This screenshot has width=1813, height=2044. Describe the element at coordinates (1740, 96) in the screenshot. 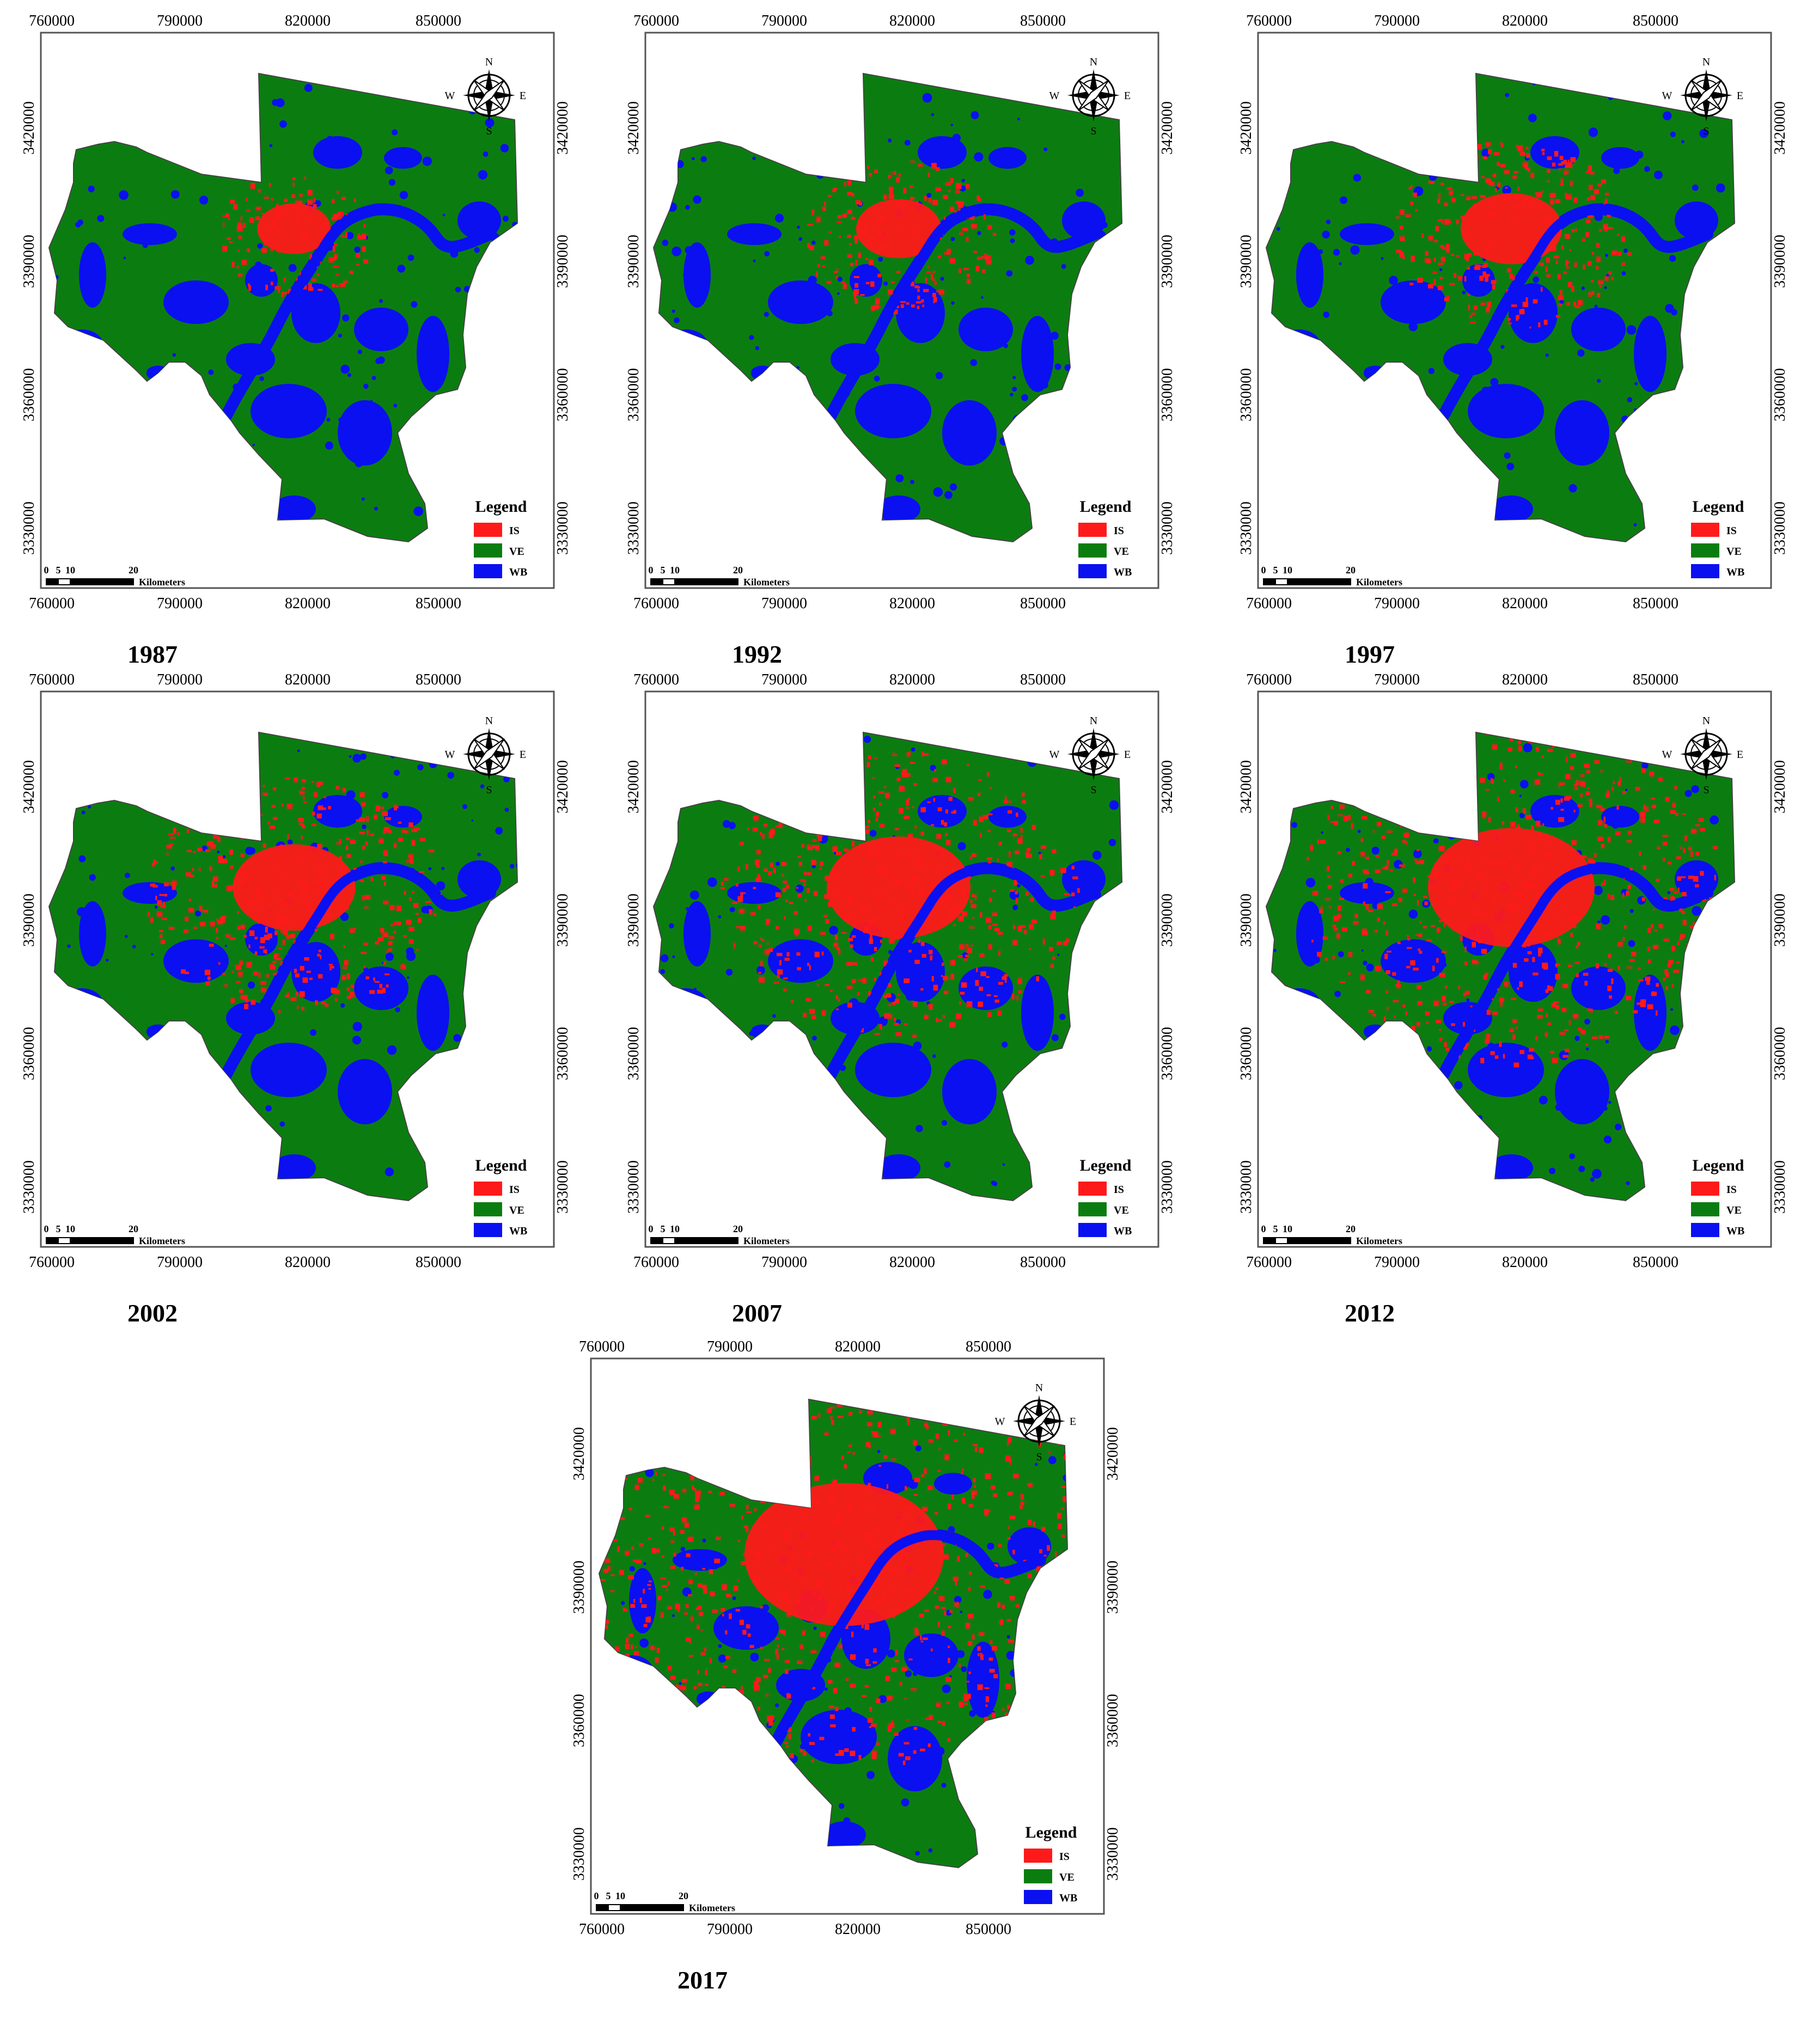

I see `compass-letter: E` at that location.